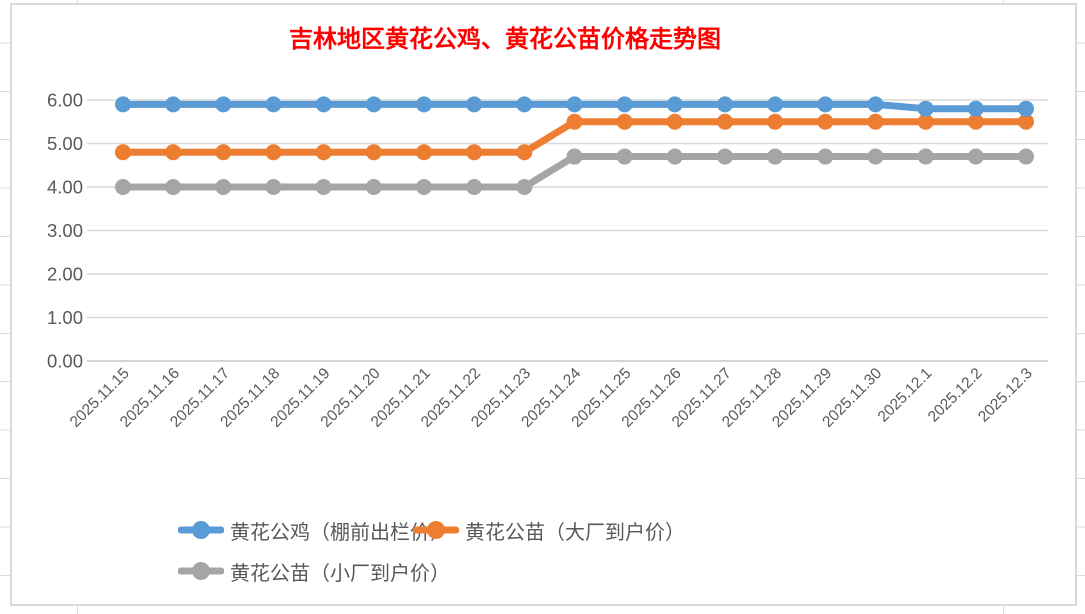  I want to click on legend-item: 黄花公鸡（棚前出栏价）, so click(314, 531).